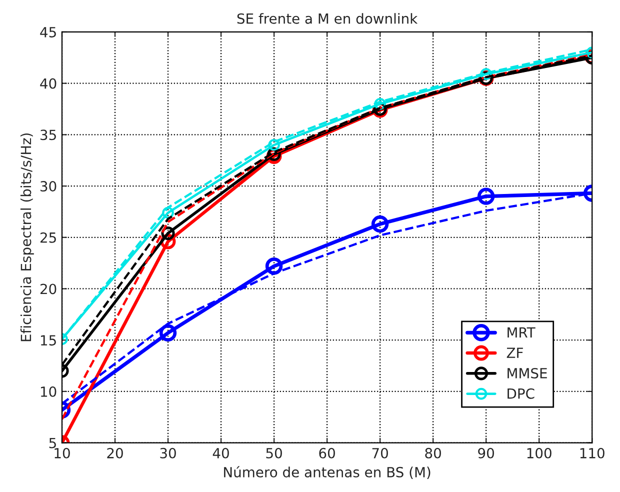 The image size is (620, 492). I want to click on x-tick-label: 50, so click(274, 453).